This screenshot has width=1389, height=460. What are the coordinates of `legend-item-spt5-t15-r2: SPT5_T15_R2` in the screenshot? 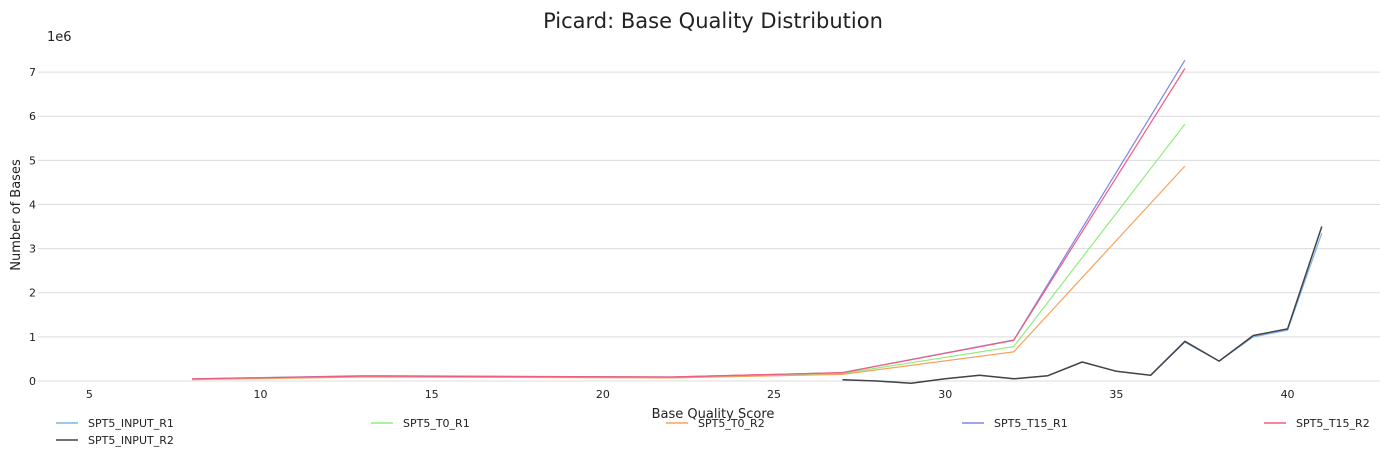 It's located at (1317, 423).